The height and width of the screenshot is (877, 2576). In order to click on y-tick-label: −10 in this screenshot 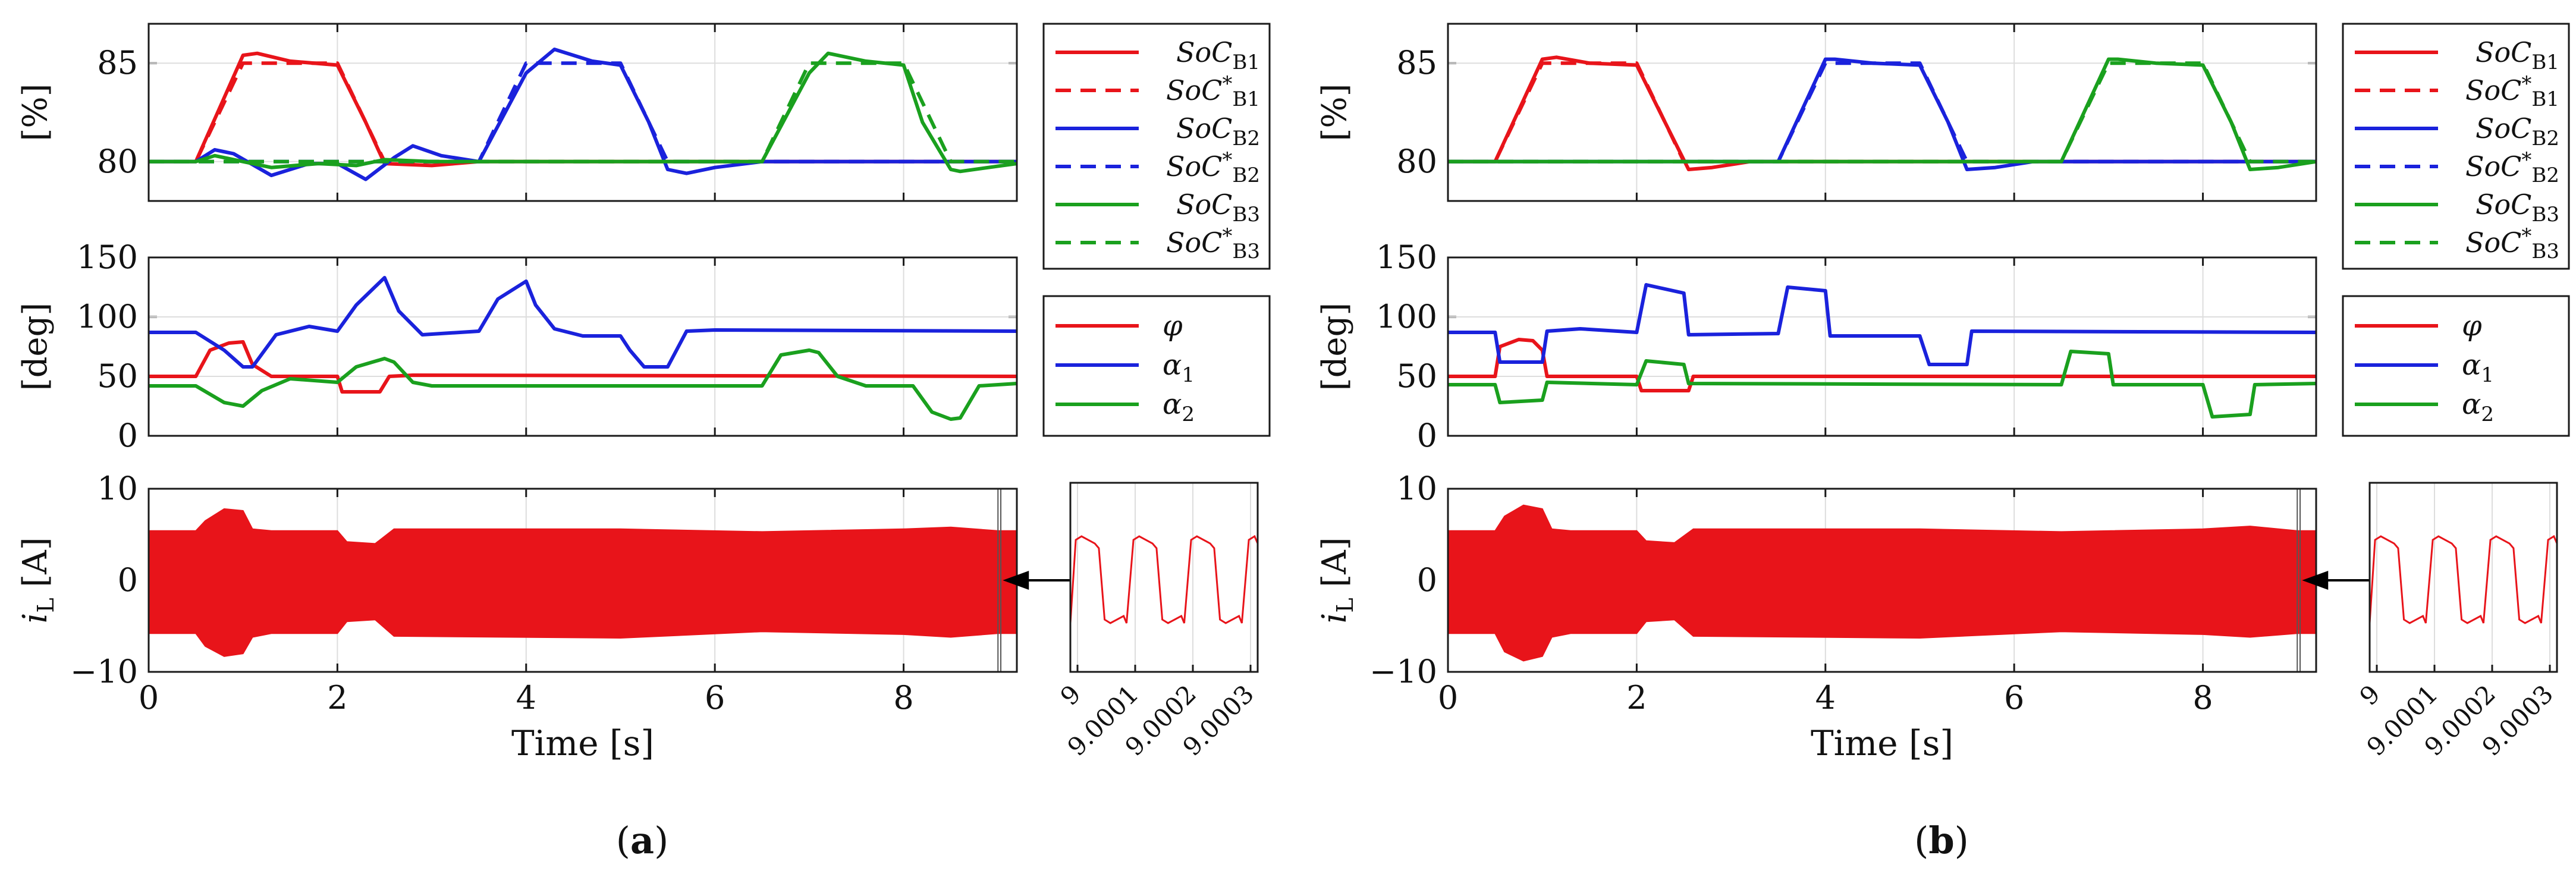, I will do `click(1403, 671)`.